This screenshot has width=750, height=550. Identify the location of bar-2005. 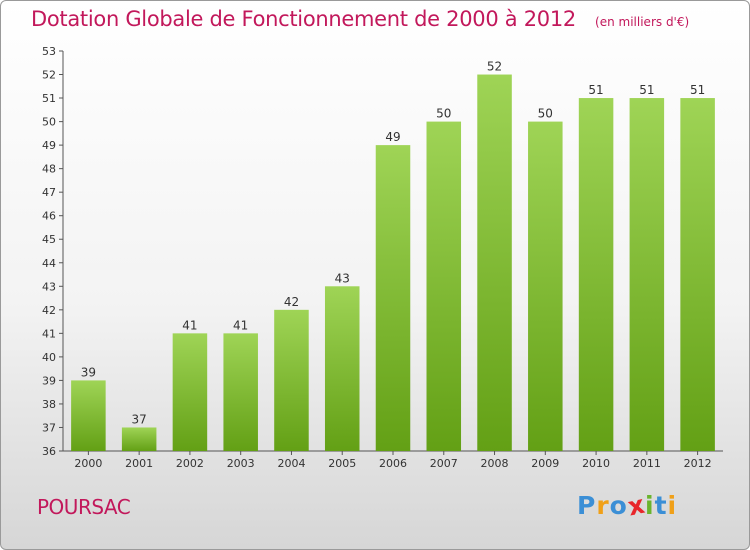
(342, 368).